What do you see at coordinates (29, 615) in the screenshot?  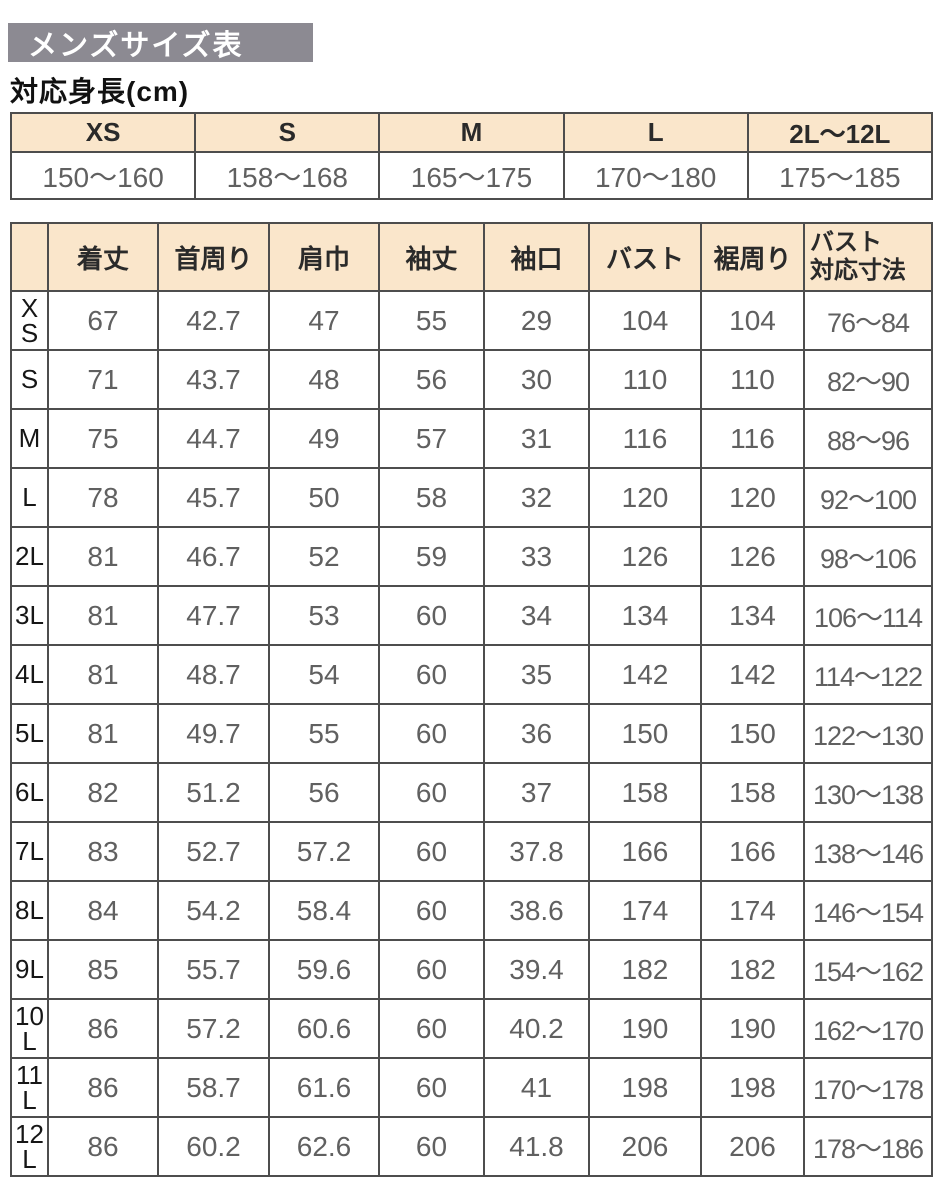 I see `size-label: 3L` at bounding box center [29, 615].